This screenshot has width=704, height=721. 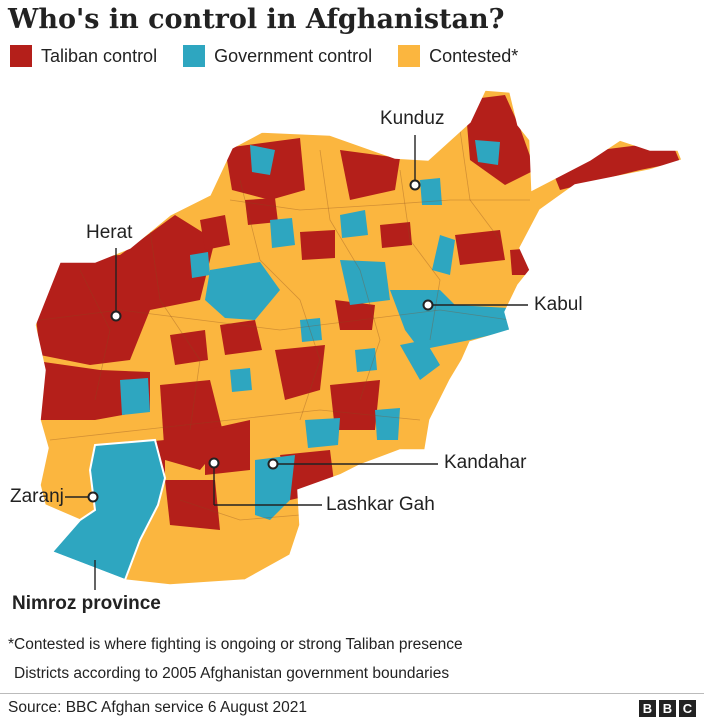 I want to click on bbc-logo-letter-3: C, so click(x=687, y=708).